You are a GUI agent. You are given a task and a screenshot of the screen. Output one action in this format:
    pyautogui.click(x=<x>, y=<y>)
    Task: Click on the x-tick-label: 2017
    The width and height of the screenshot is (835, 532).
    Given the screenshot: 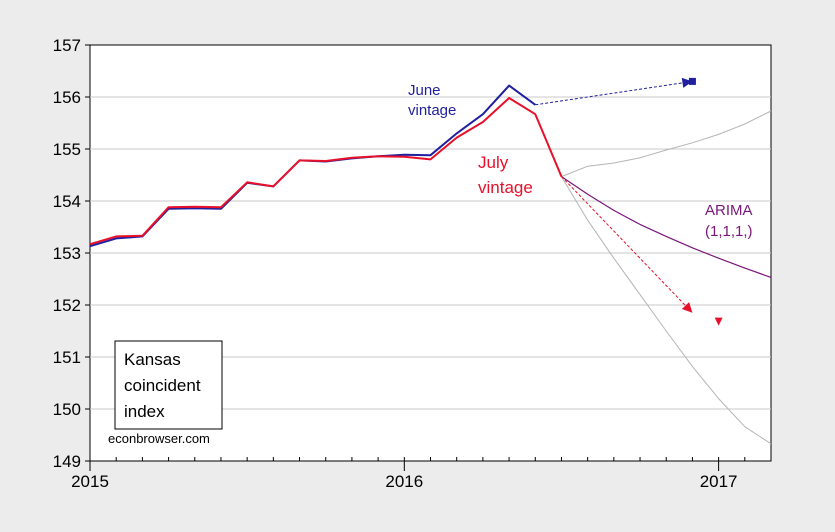 What is the action you would take?
    pyautogui.click(x=719, y=481)
    